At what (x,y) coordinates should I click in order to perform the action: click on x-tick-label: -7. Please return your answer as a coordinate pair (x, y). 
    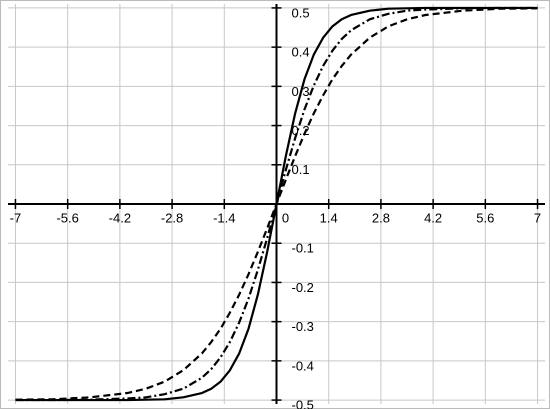
    Looking at the image, I should click on (16, 217).